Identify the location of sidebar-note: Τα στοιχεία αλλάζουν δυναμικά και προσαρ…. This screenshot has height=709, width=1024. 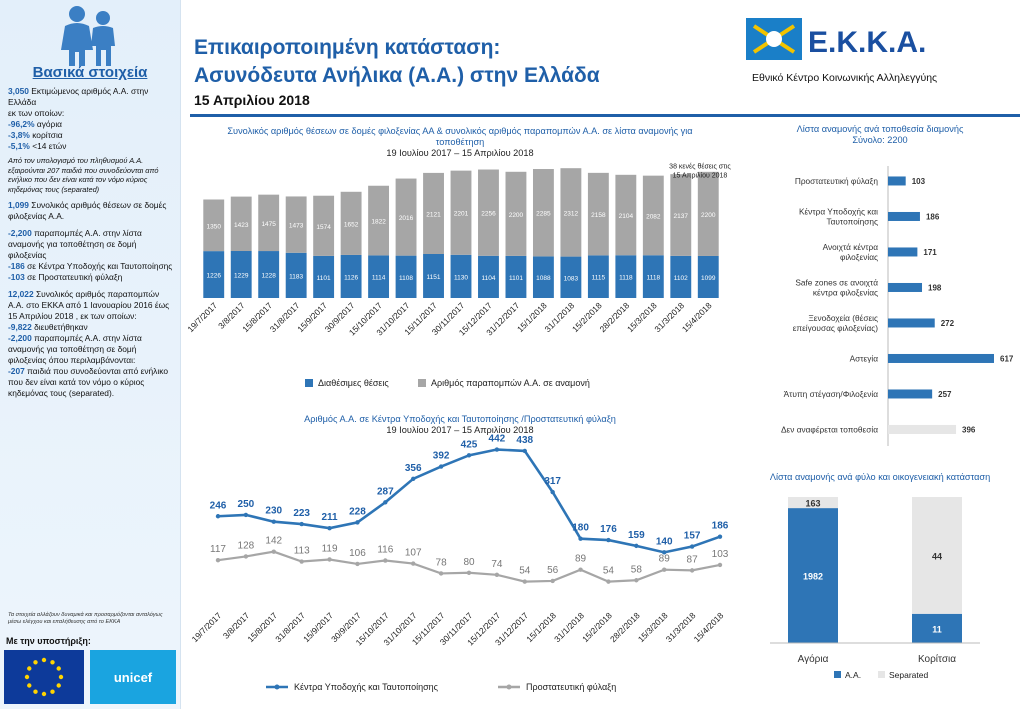
(85, 618).